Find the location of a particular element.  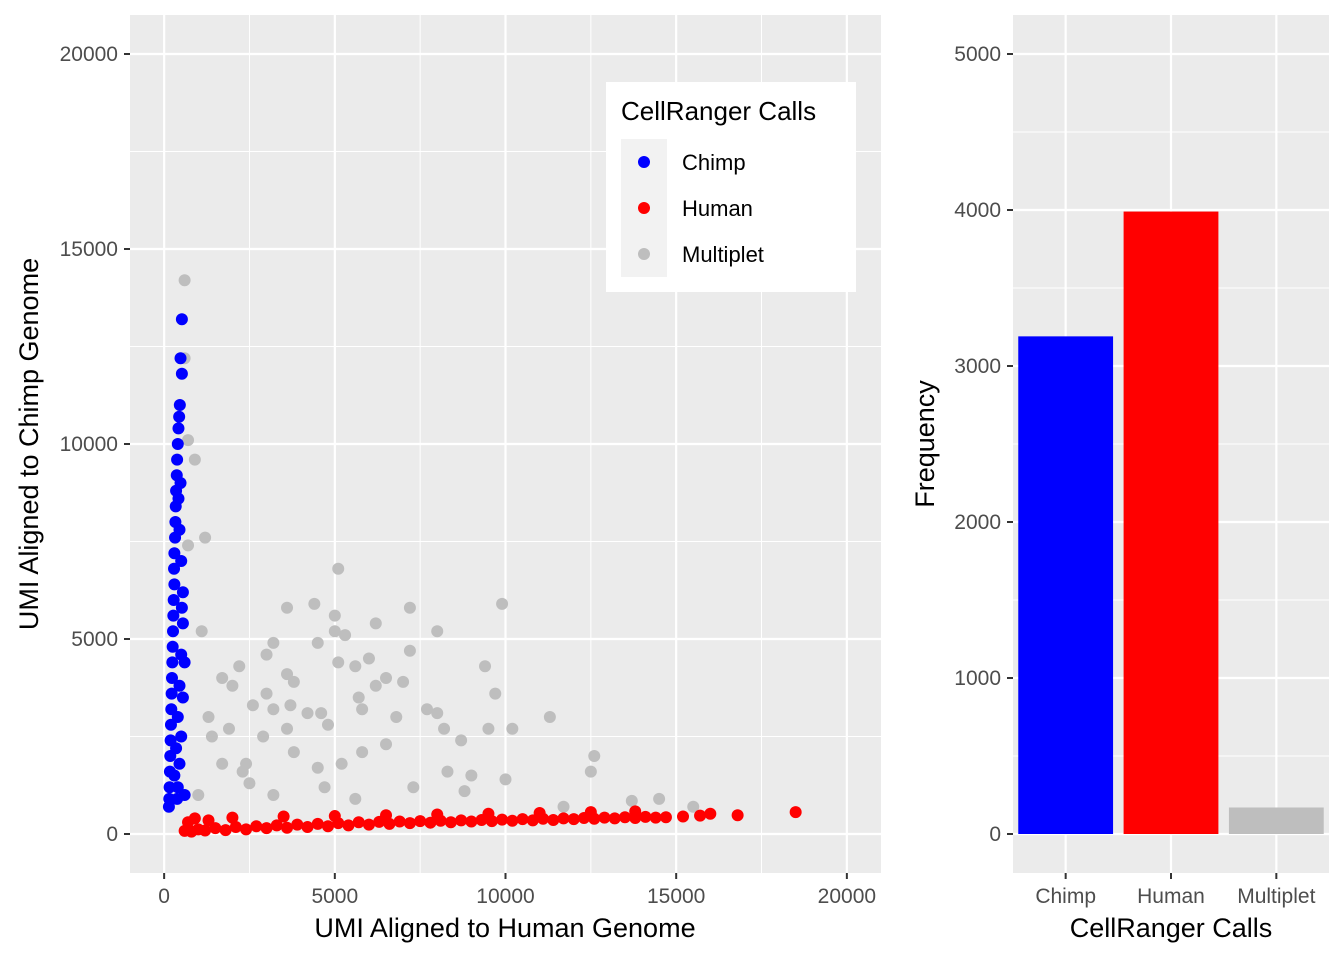

scatter-legend: CellRanger Calls Chimp Human Multiplet is located at coordinates (731, 187).